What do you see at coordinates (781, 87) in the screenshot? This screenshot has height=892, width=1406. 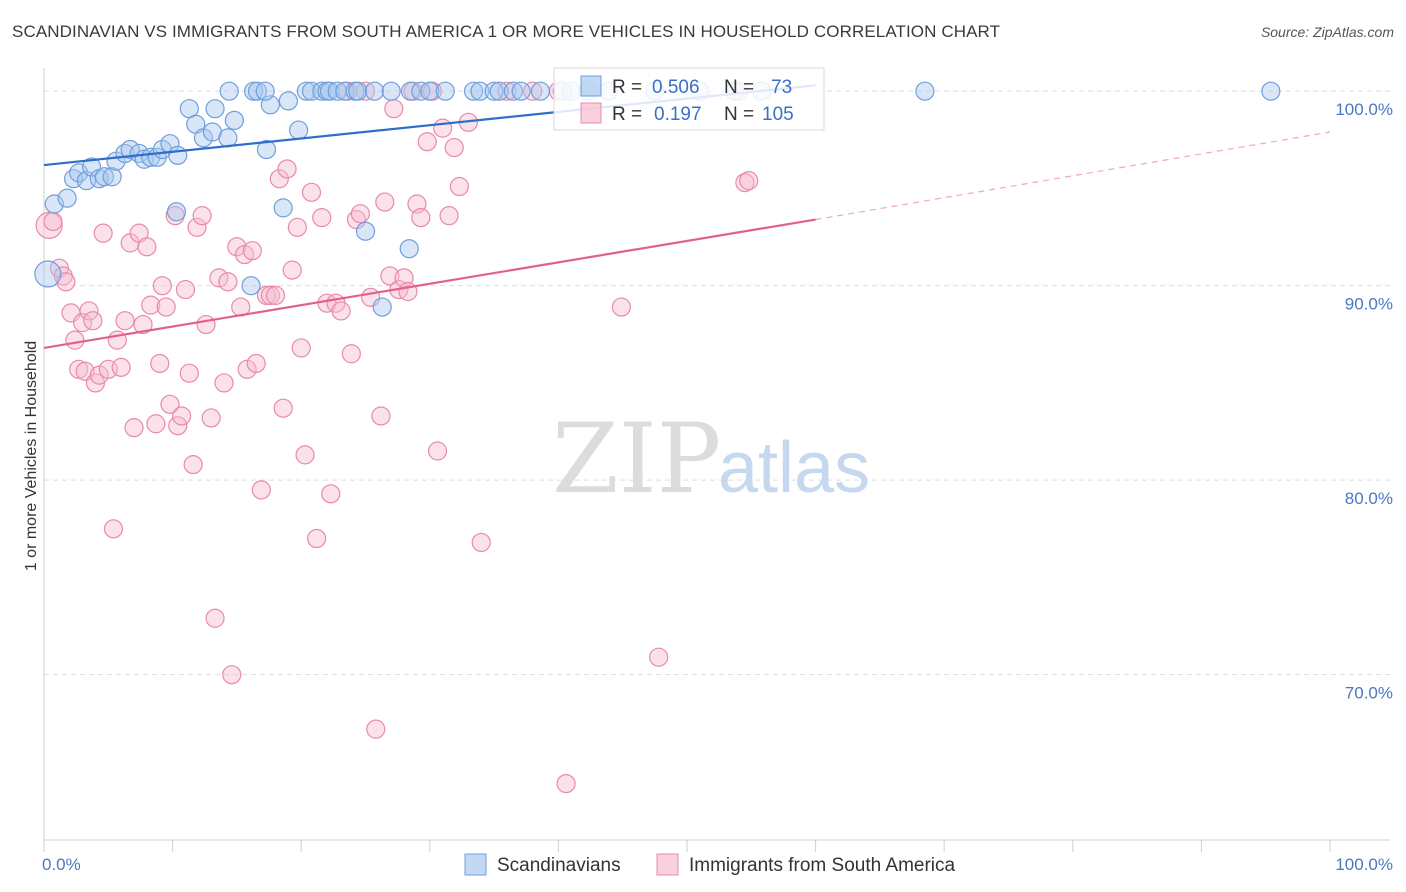 I see `legend-n-value-1: 73` at bounding box center [781, 87].